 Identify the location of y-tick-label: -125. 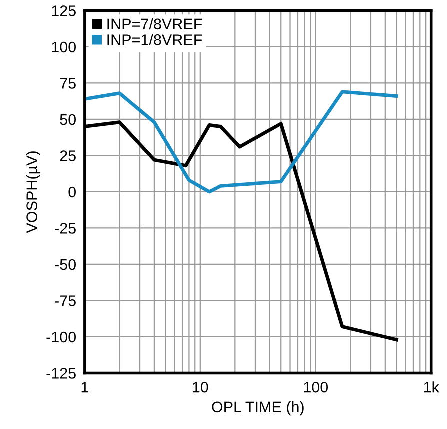
(61, 373).